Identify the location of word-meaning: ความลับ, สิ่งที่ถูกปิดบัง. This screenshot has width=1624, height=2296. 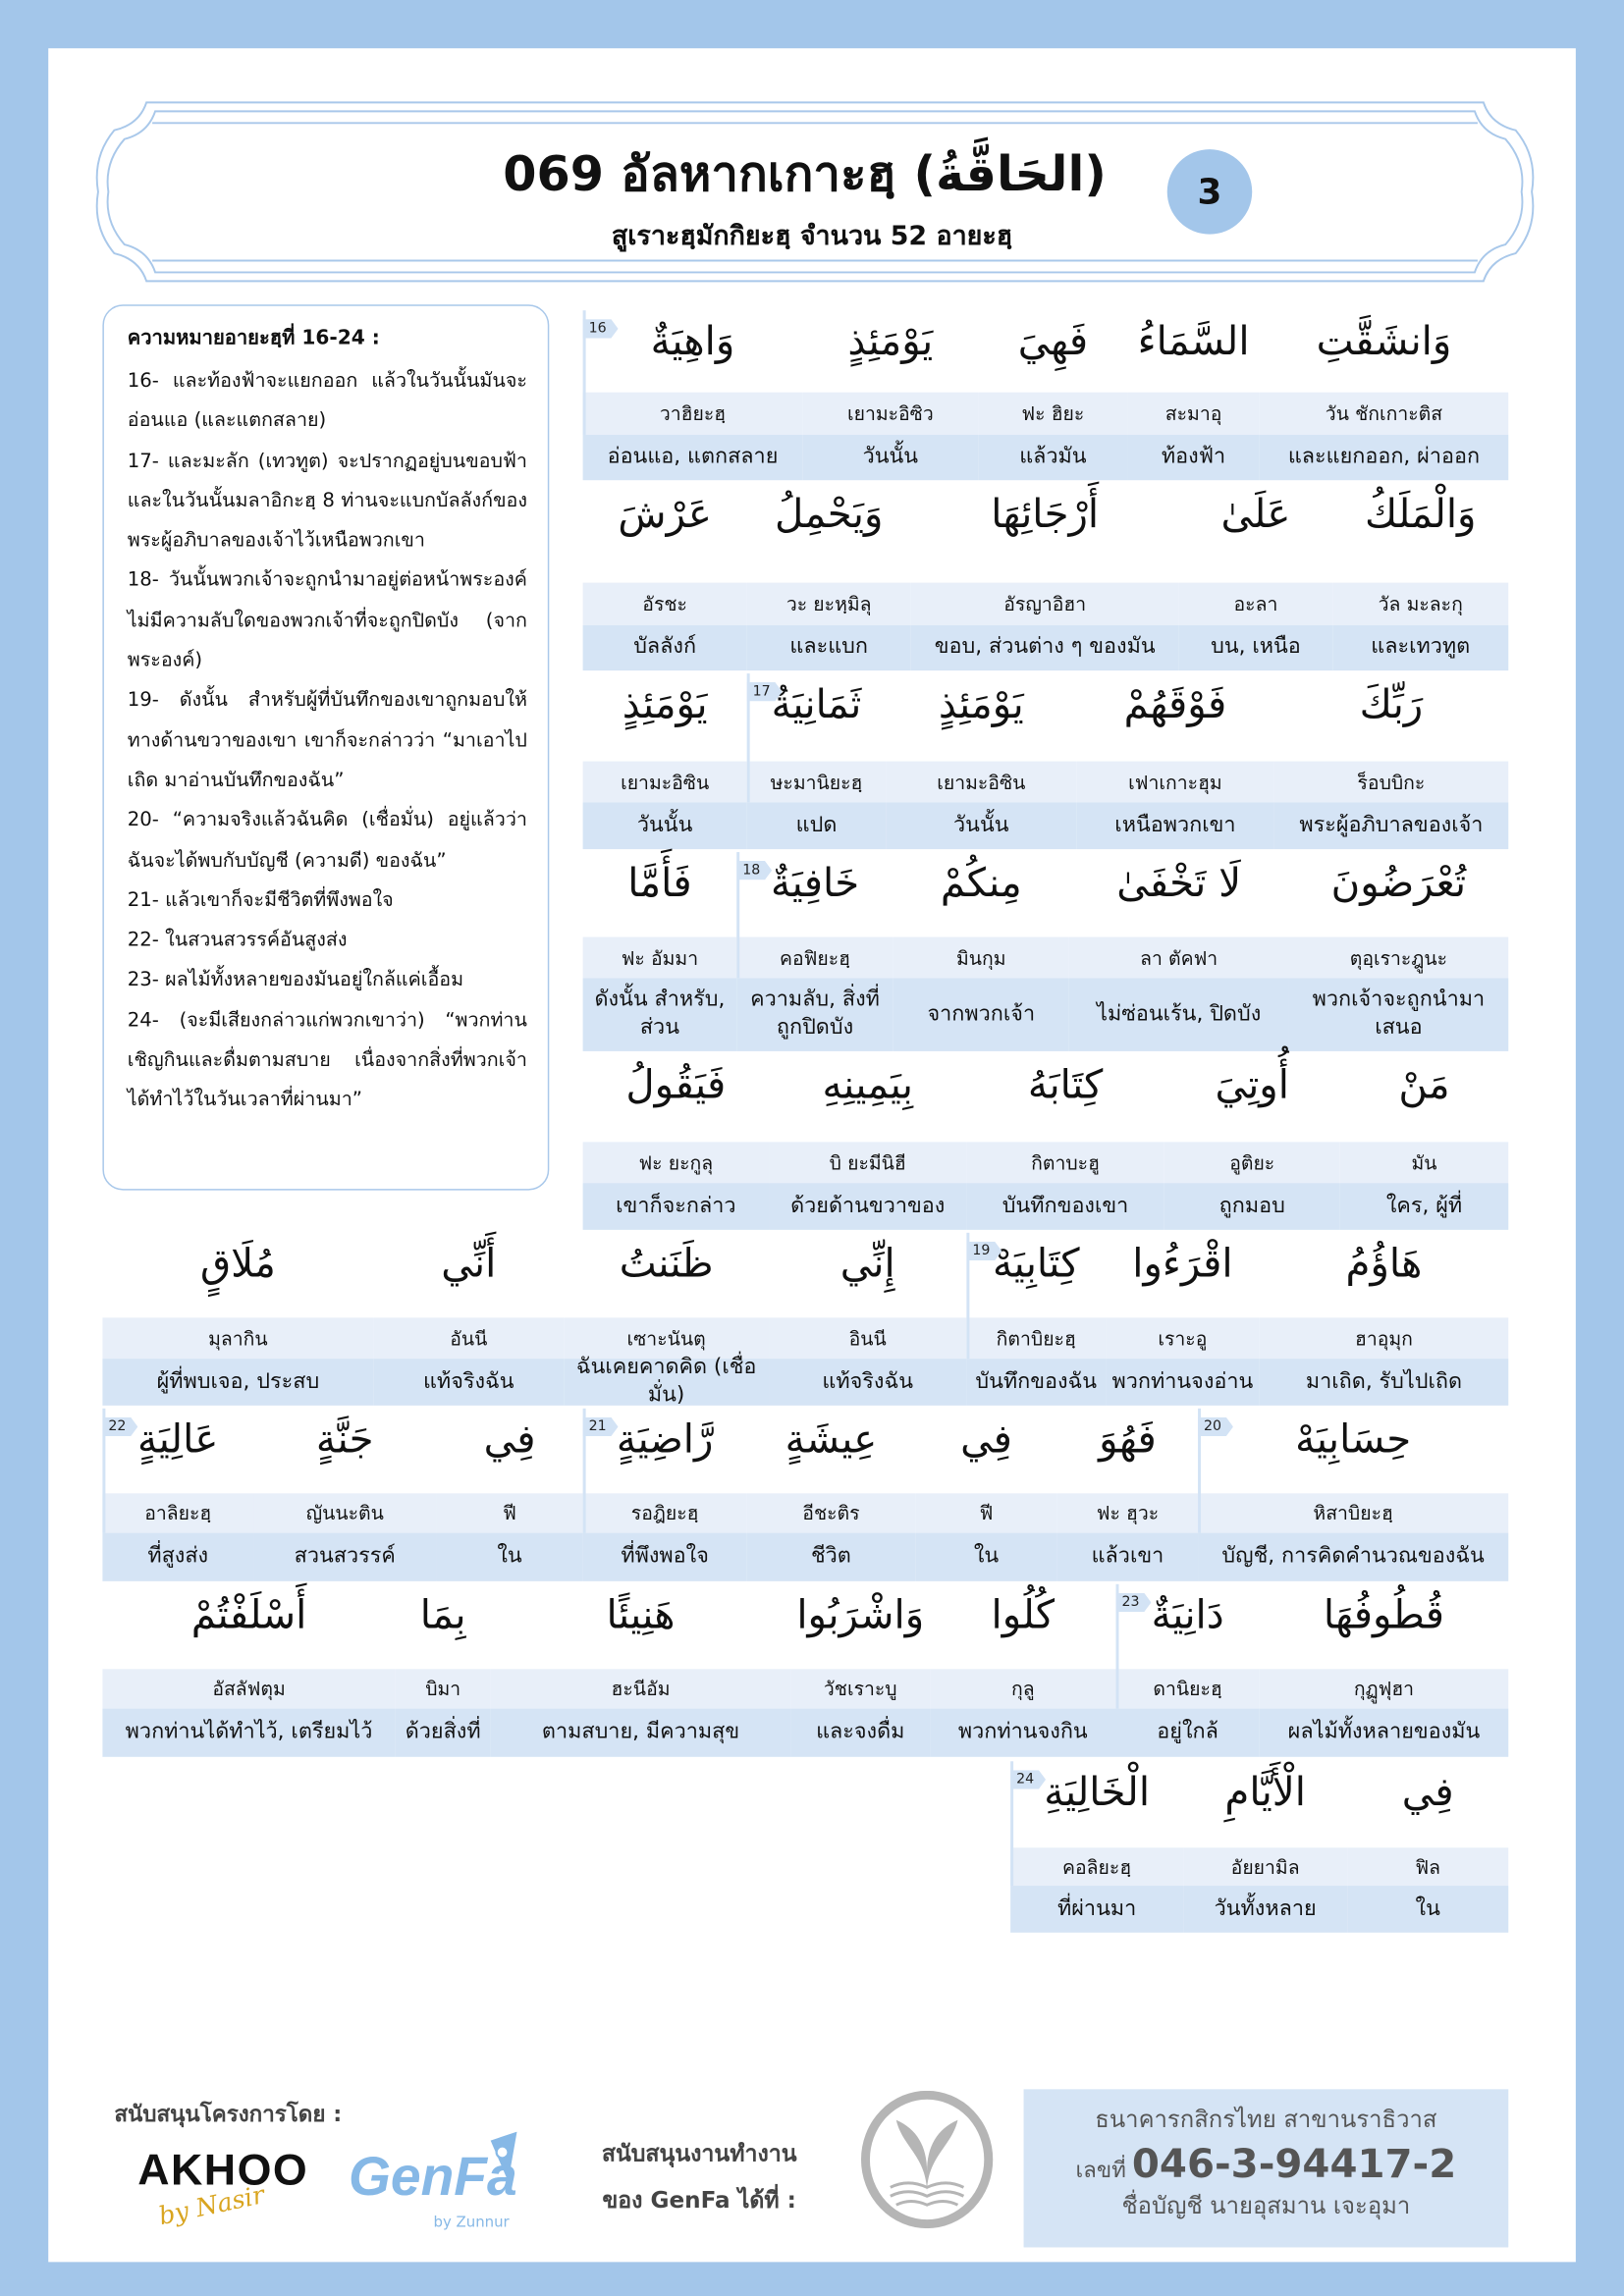
(814, 1014).